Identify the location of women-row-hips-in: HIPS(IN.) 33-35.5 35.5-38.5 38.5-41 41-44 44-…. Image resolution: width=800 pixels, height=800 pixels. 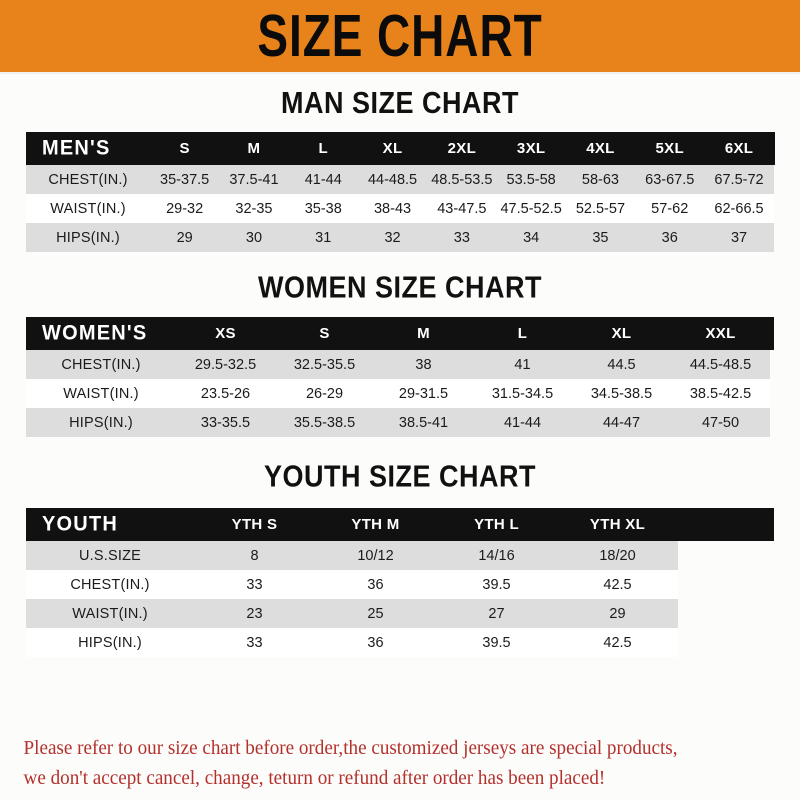
(400, 422).